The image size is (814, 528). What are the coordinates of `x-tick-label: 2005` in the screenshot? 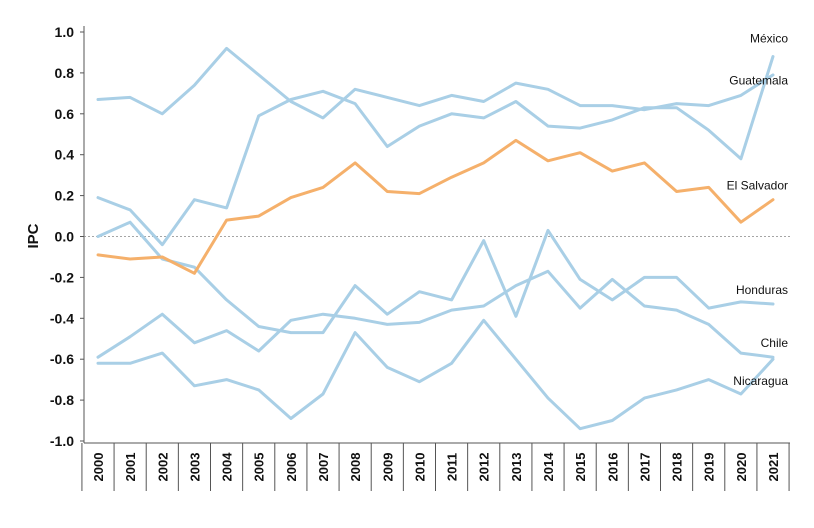 It's located at (259, 467).